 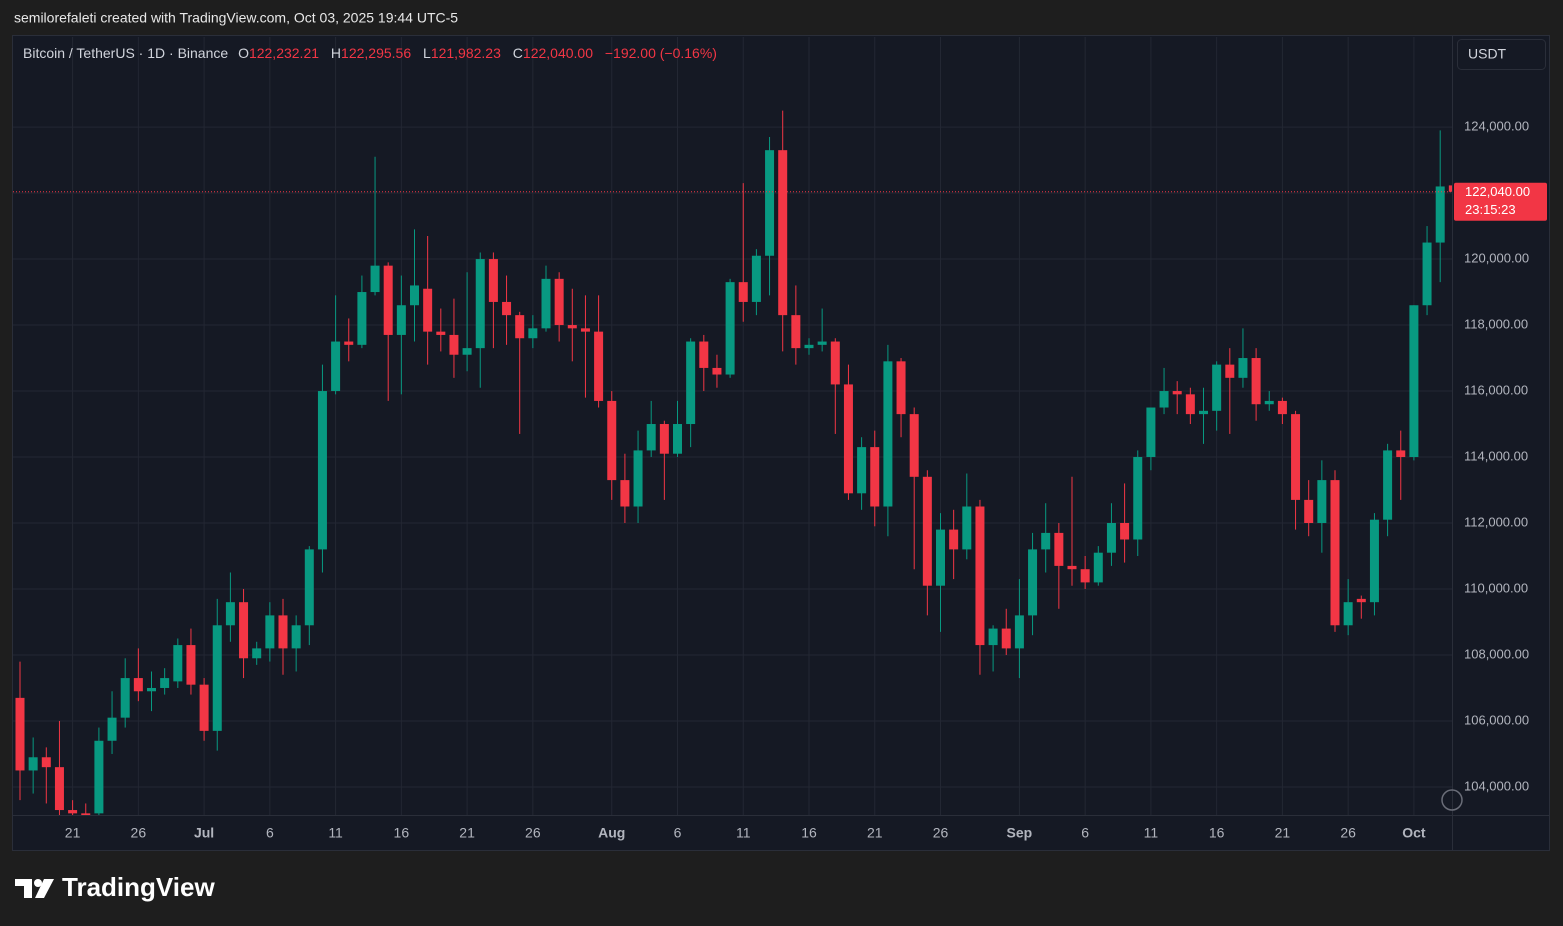 I want to click on y-tick-label: 118,000.00, so click(x=1496, y=323).